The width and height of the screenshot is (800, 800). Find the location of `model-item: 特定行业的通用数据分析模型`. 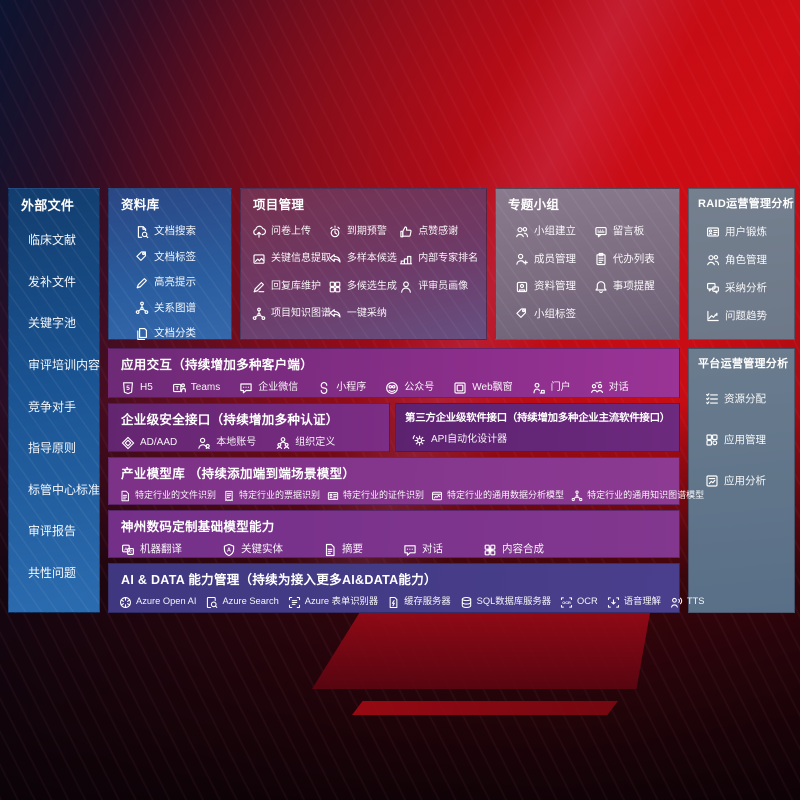

model-item: 特定行业的通用数据分析模型 is located at coordinates (497, 496).